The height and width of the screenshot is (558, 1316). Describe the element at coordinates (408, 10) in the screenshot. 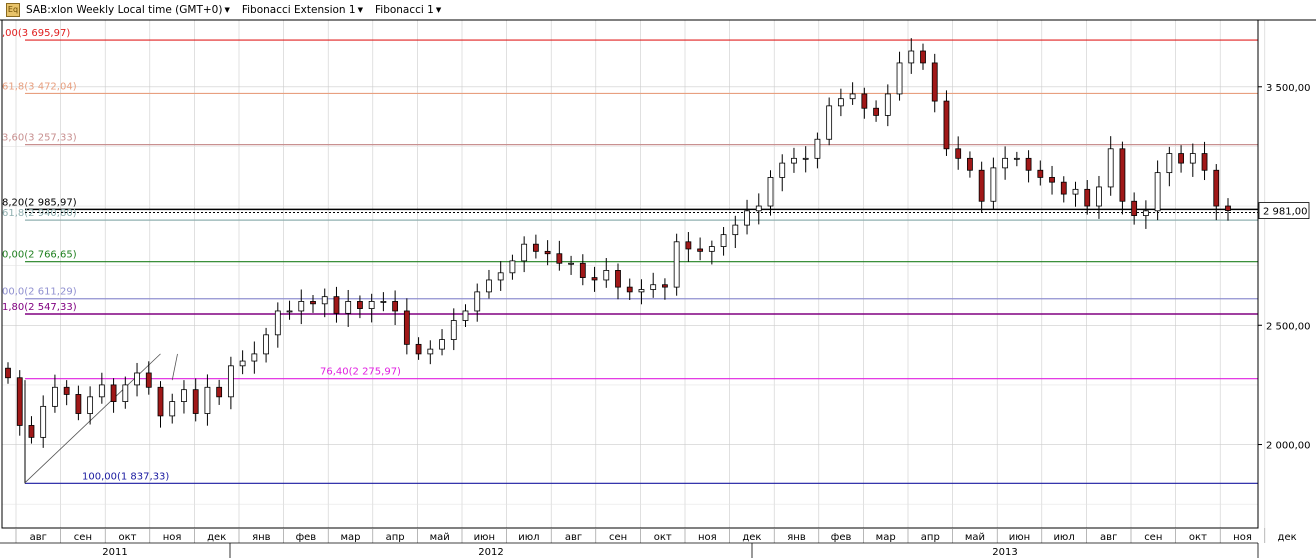

I see `indicator-fibonacci-dropdown: Fibonacci 1 ▼` at that location.